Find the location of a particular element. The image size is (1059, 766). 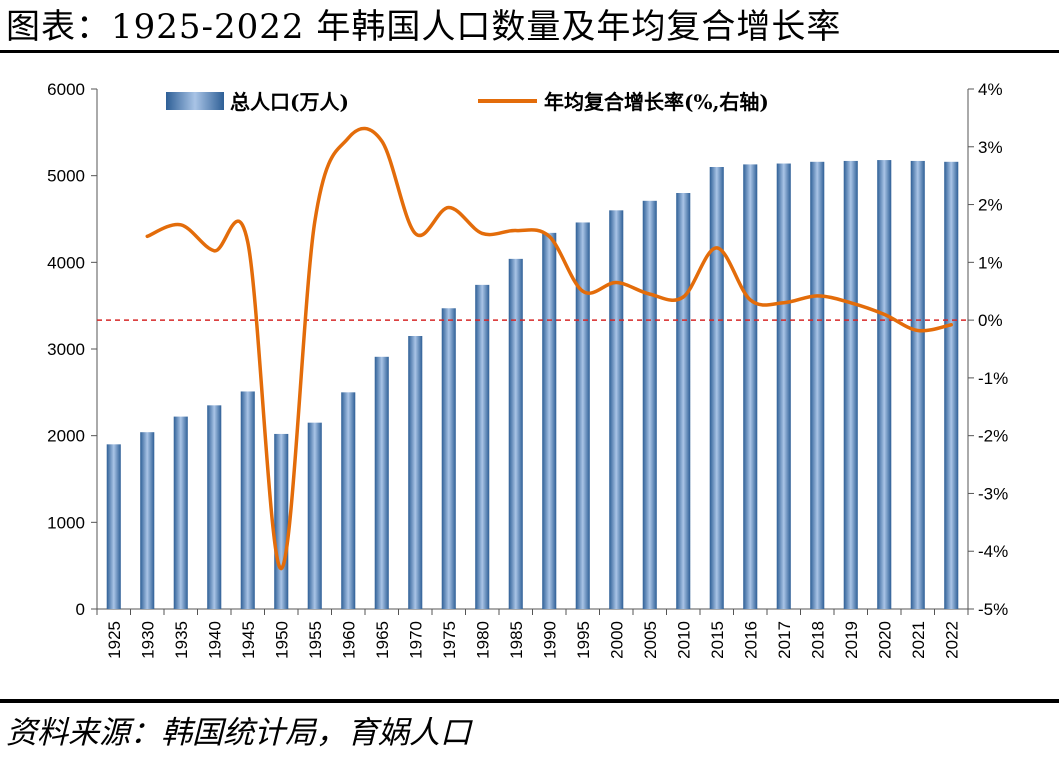

title-rule is located at coordinates (529, 51).